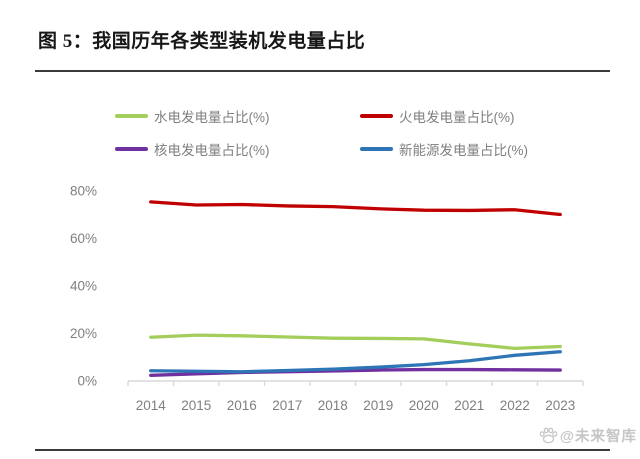  I want to click on x-tick-label: 2019, so click(378, 405).